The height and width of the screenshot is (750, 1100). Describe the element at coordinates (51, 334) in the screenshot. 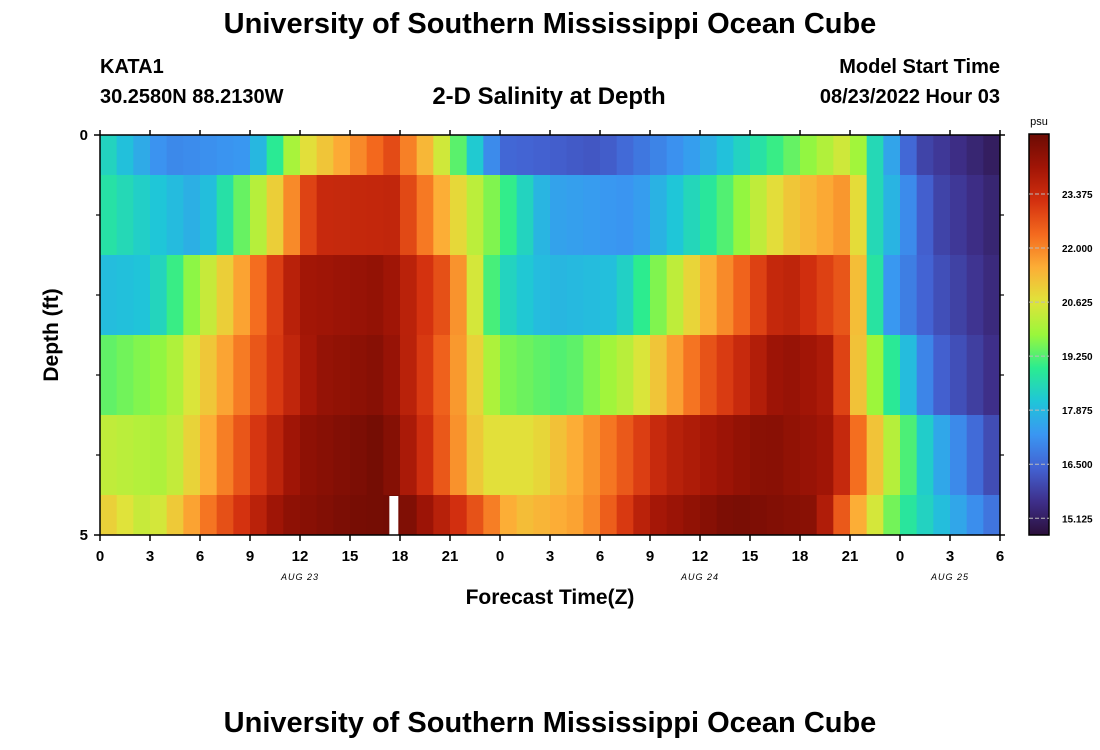

I see `y-axis-label: Depth (ft)` at that location.